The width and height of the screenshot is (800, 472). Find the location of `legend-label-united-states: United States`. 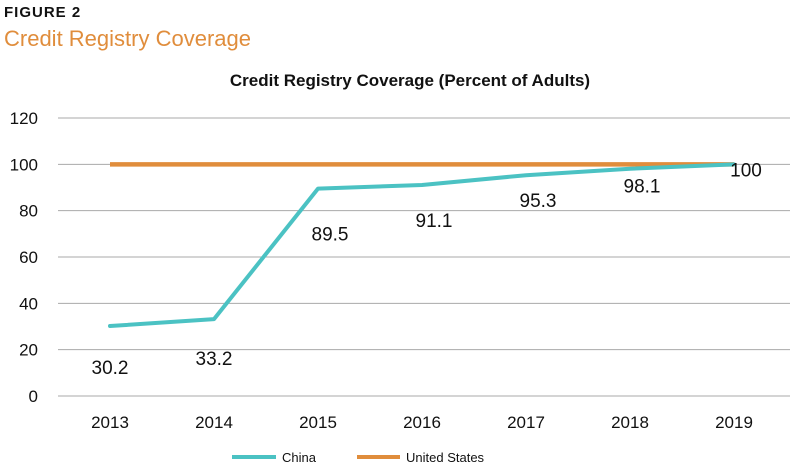

legend-label-united-states: United States is located at coordinates (445, 457).